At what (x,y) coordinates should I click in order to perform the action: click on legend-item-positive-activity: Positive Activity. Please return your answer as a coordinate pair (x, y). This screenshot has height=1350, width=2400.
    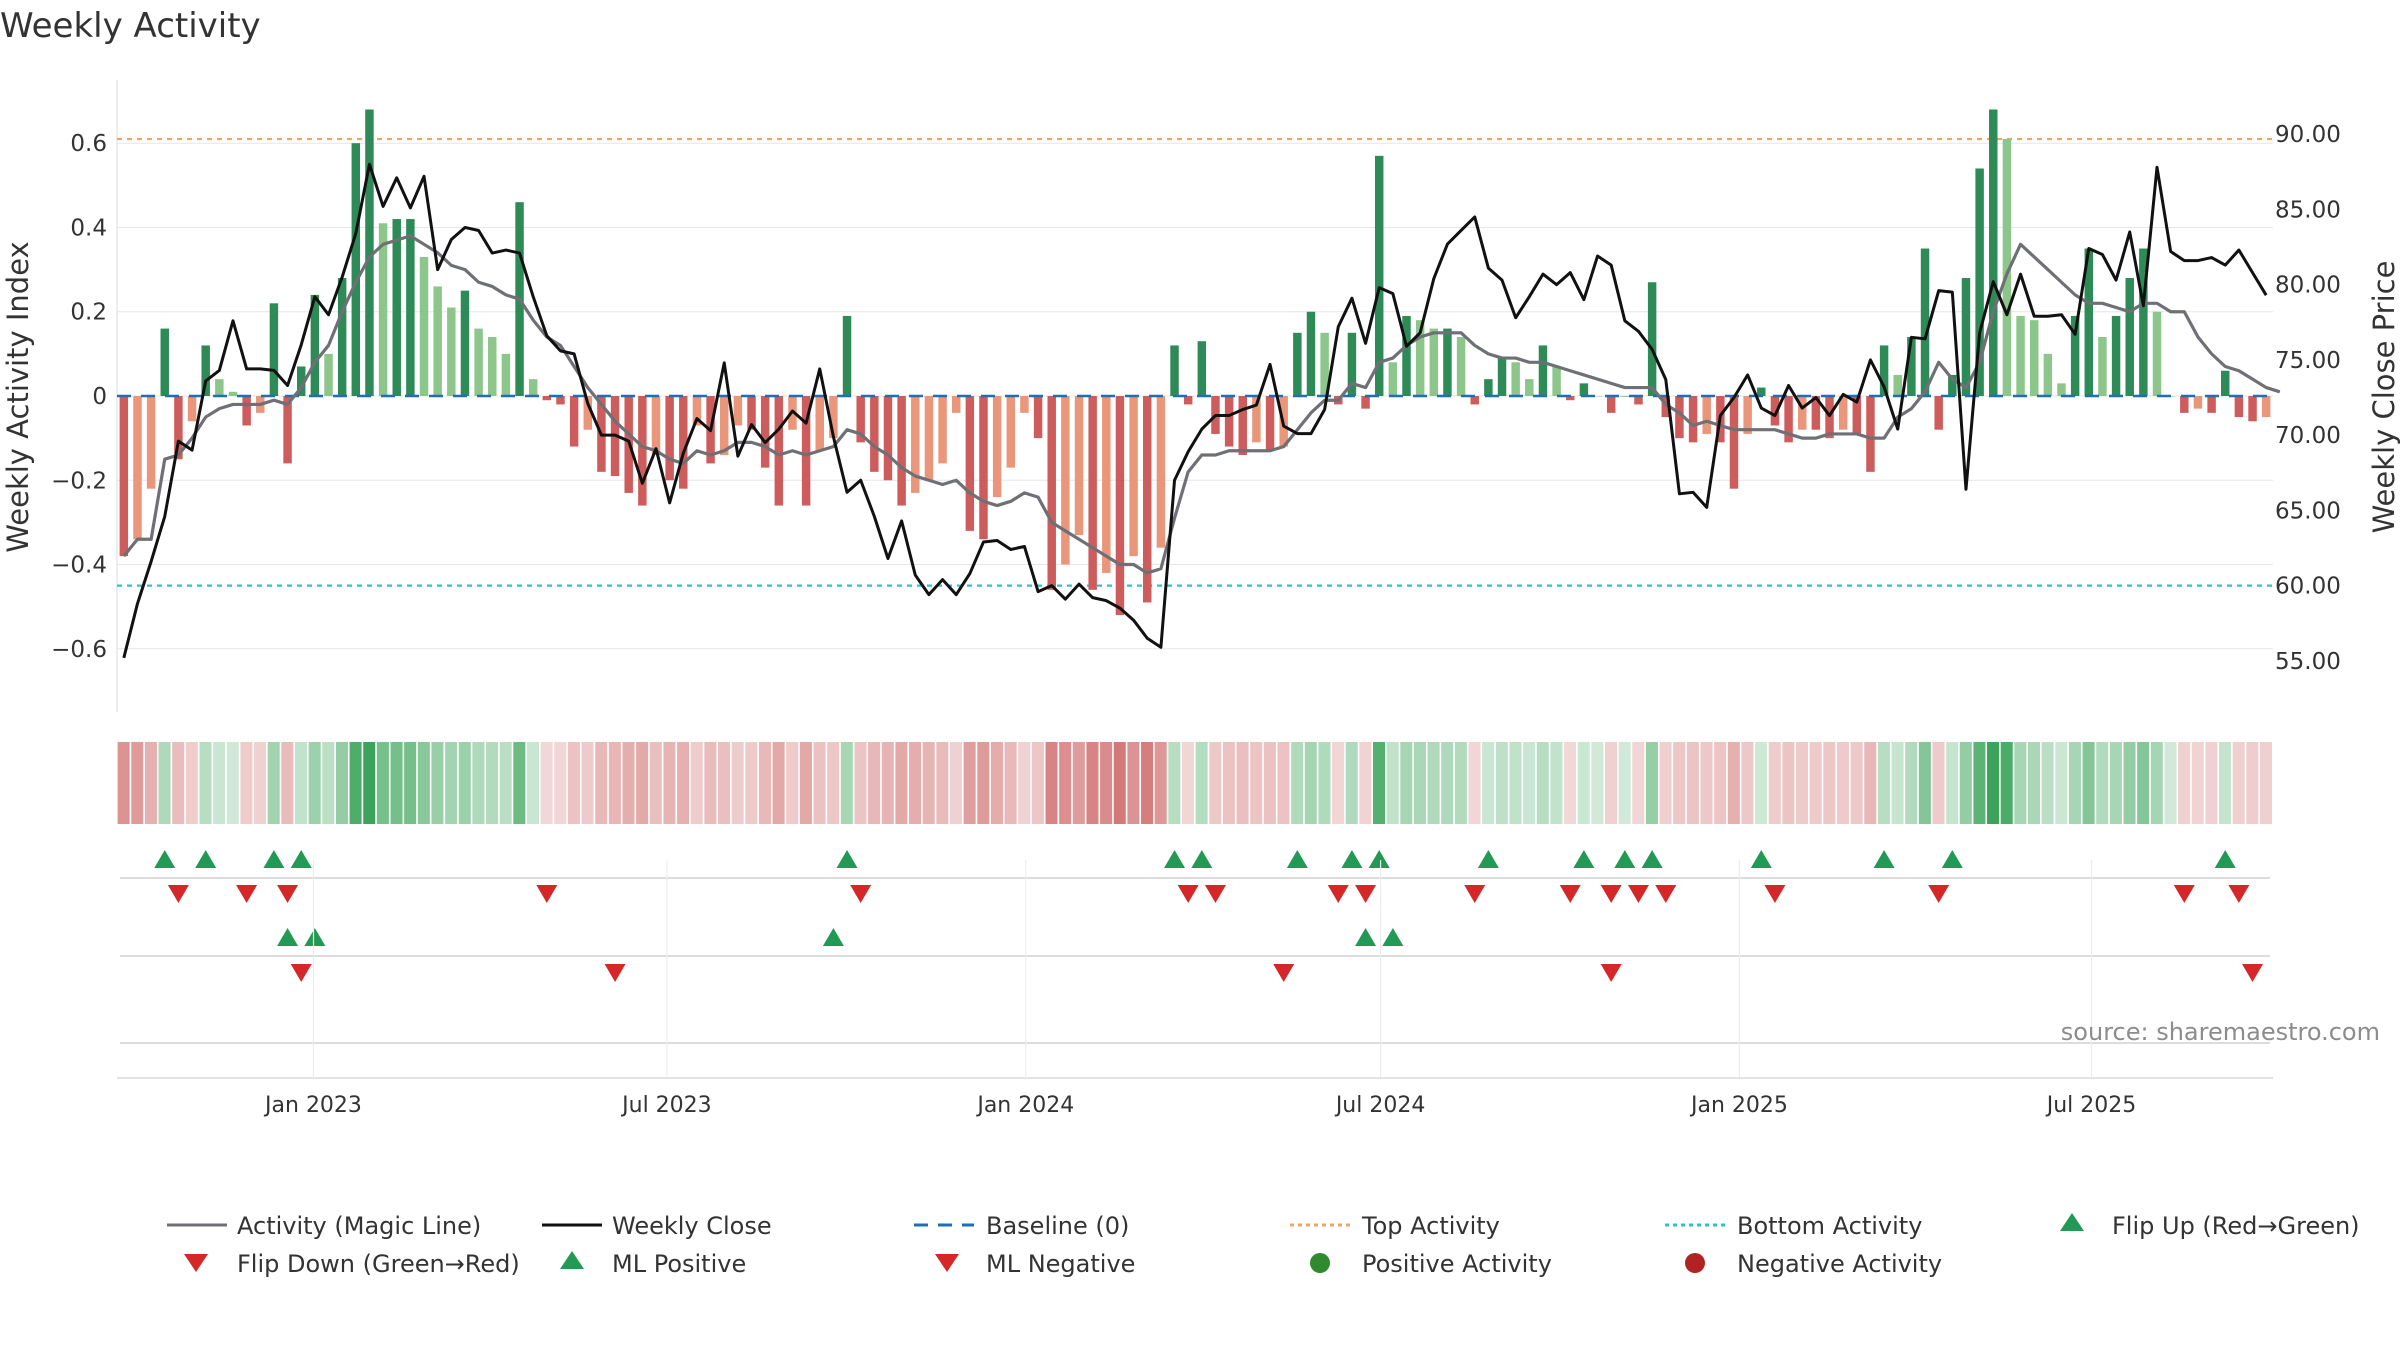
    Looking at the image, I should click on (1431, 1264).